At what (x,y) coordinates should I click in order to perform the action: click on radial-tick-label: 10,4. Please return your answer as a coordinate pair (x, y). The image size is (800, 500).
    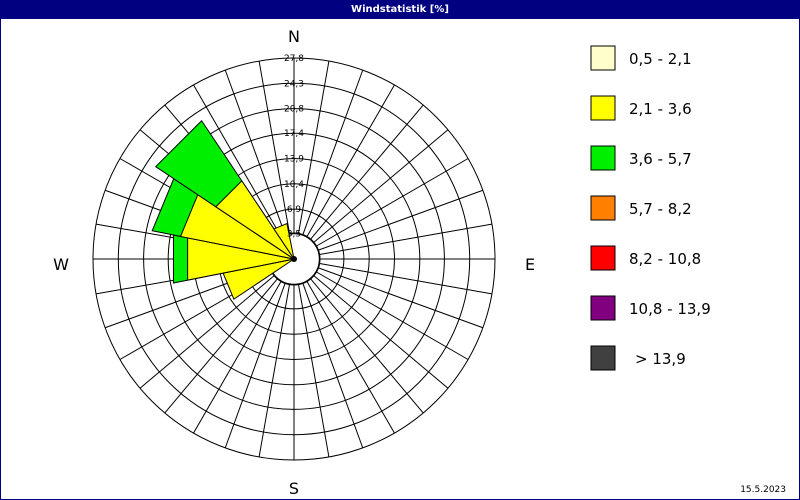
    Looking at the image, I should click on (294, 185).